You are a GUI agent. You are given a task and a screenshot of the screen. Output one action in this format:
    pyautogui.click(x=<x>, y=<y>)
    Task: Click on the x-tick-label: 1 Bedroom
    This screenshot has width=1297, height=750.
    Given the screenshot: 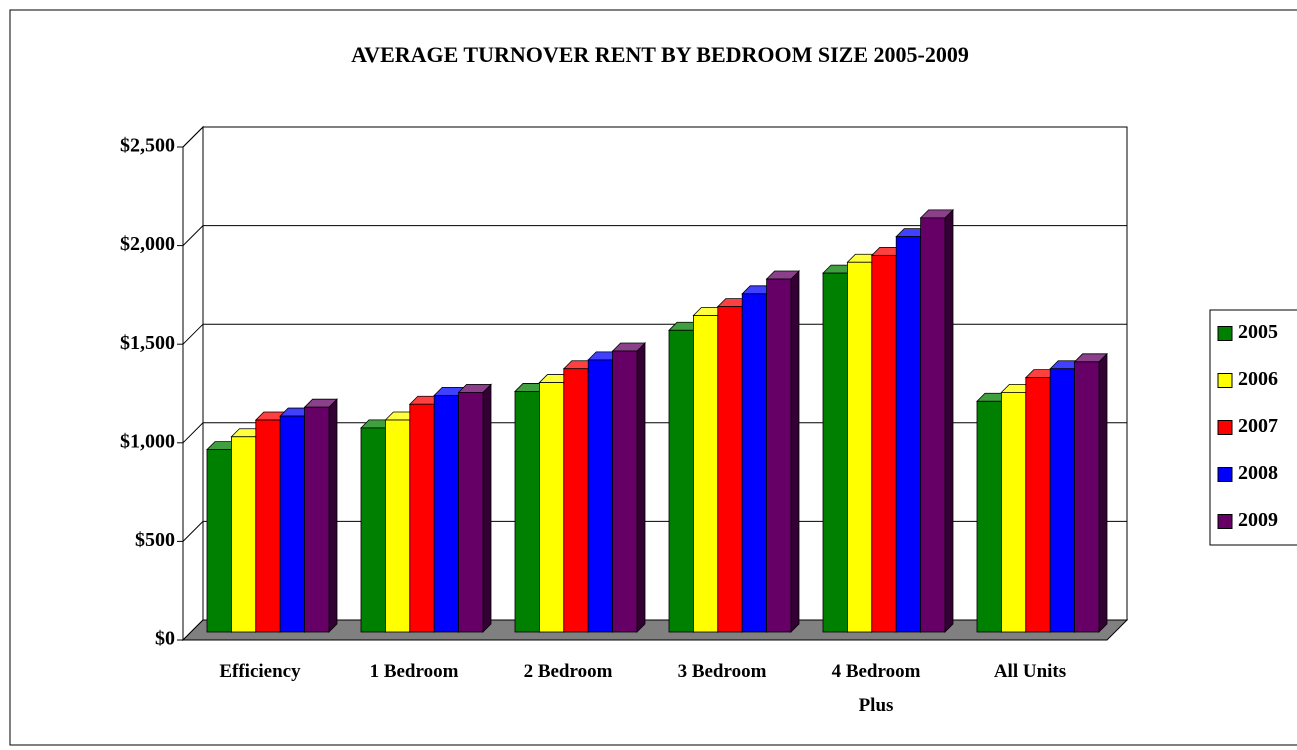 What is the action you would take?
    pyautogui.click(x=414, y=671)
    